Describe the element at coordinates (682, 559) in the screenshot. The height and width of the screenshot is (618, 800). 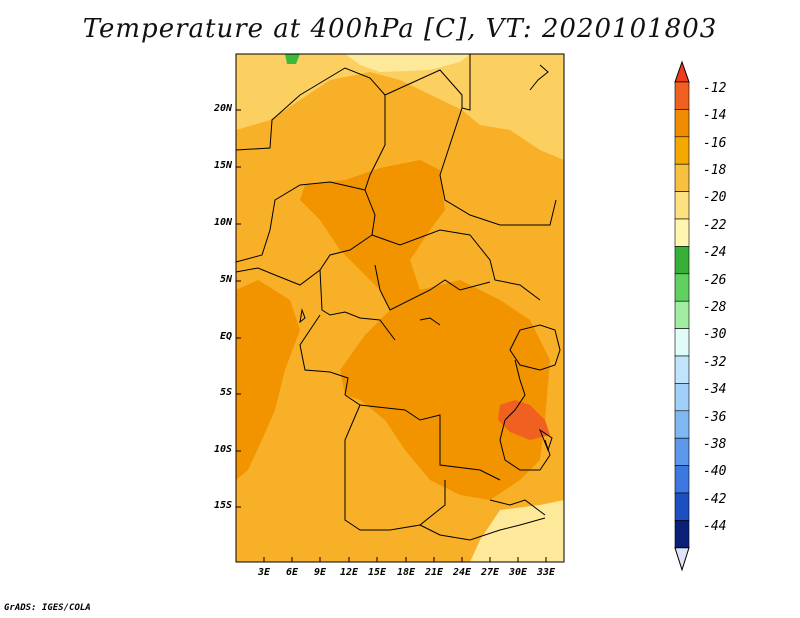
I see `colorbar-bottom-arrow` at that location.